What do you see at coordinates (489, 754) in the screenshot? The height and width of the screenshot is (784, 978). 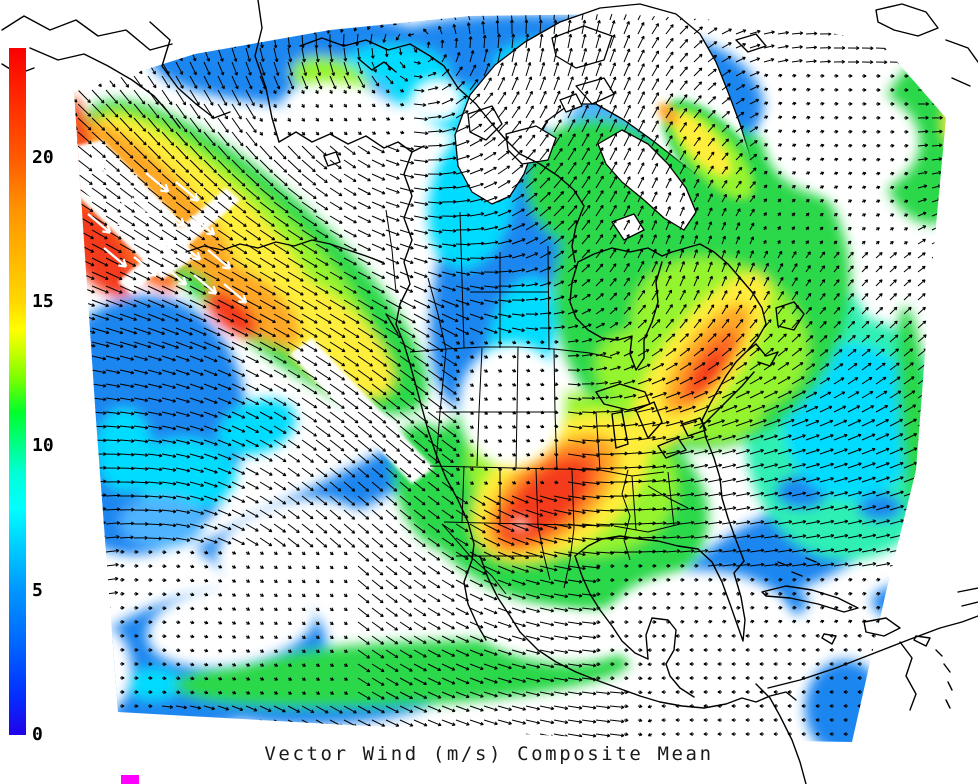 I see `chart-title: Vector Wind (m/s) Composite Mean` at bounding box center [489, 754].